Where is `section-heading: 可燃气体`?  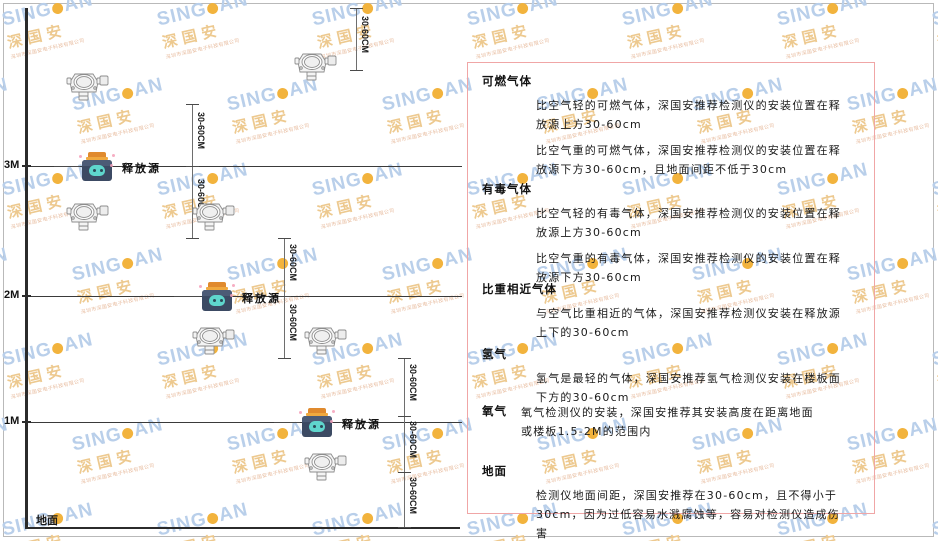
section-heading: 可燃气体 is located at coordinates (507, 81).